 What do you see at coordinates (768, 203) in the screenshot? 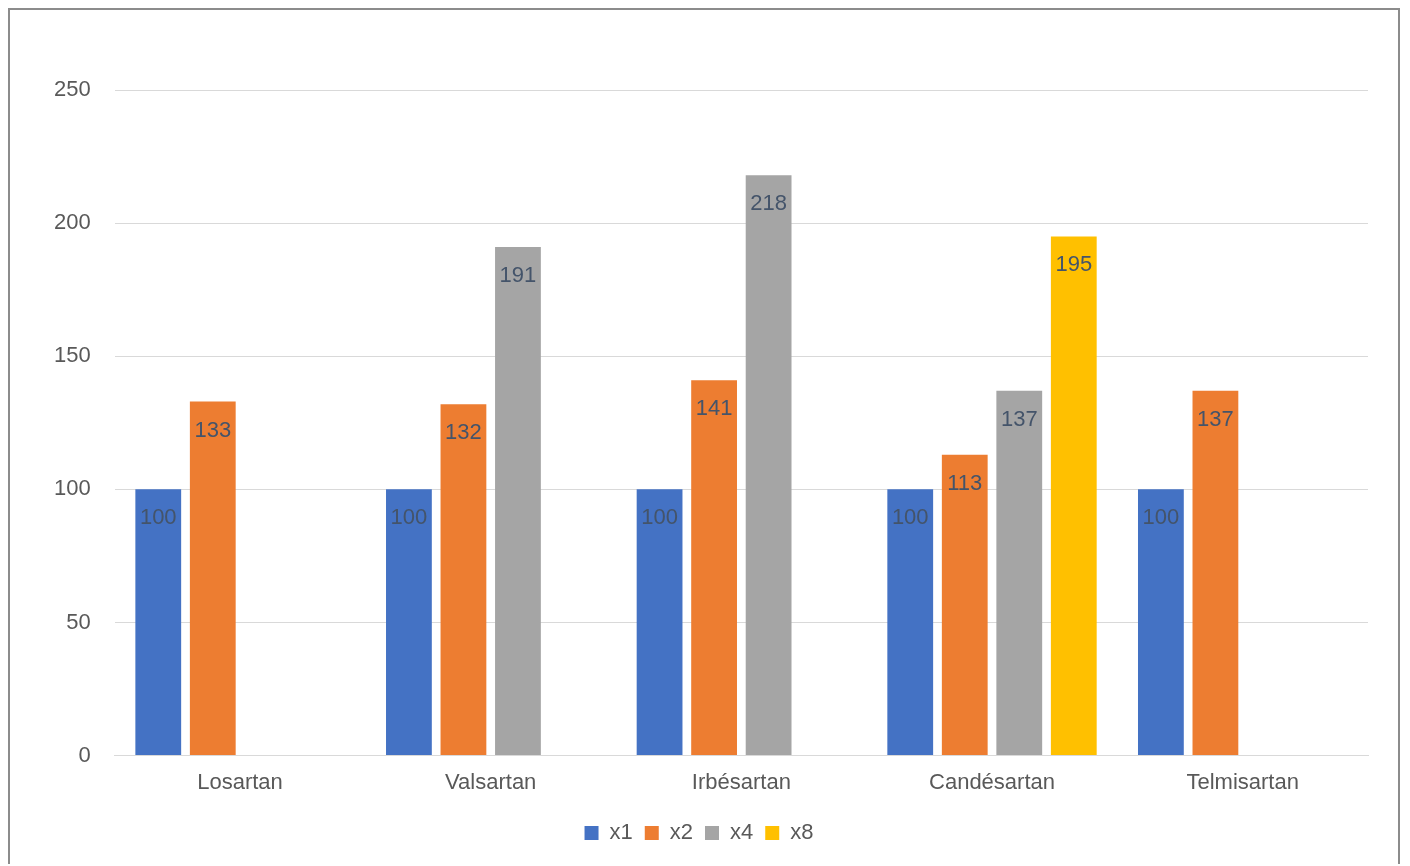
I see `data-label: 218` at bounding box center [768, 203].